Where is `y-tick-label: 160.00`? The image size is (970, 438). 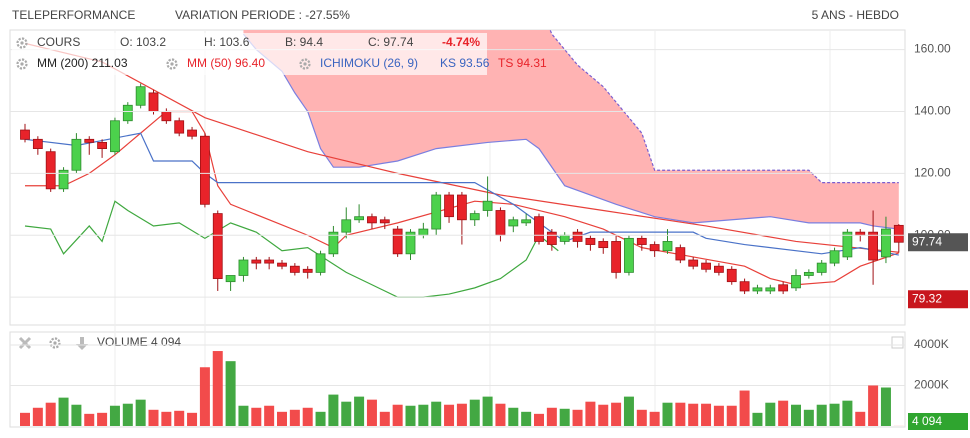 y-tick-label: 160.00 is located at coordinates (932, 49).